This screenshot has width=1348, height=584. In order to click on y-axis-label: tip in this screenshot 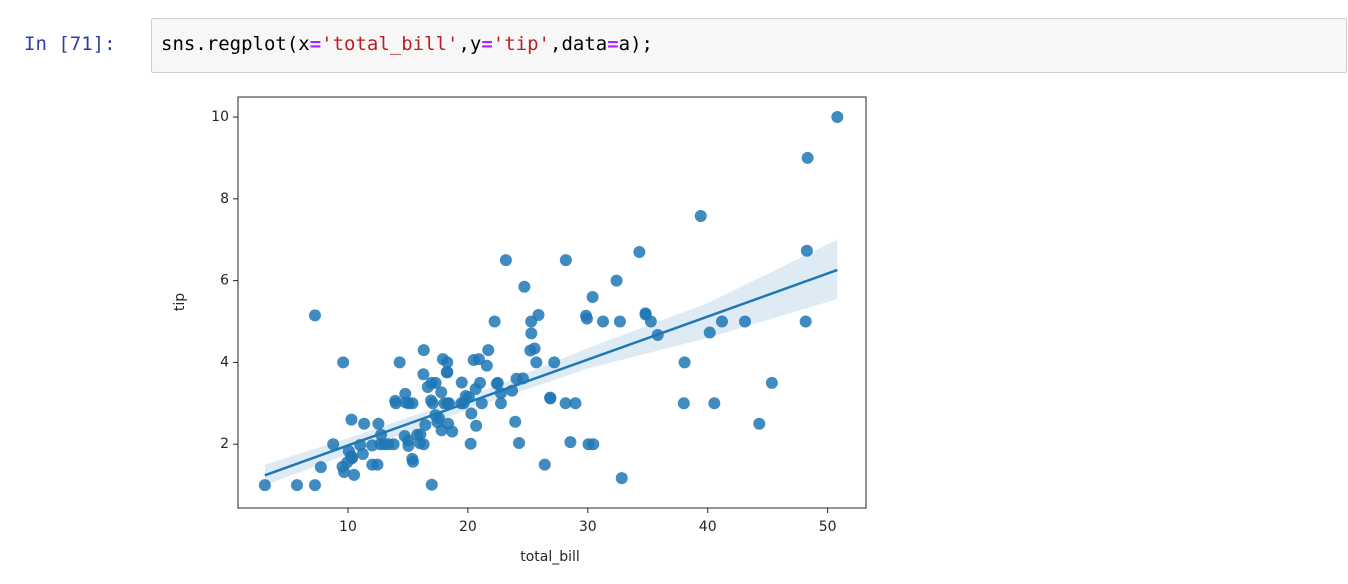, I will do `click(180, 302)`.